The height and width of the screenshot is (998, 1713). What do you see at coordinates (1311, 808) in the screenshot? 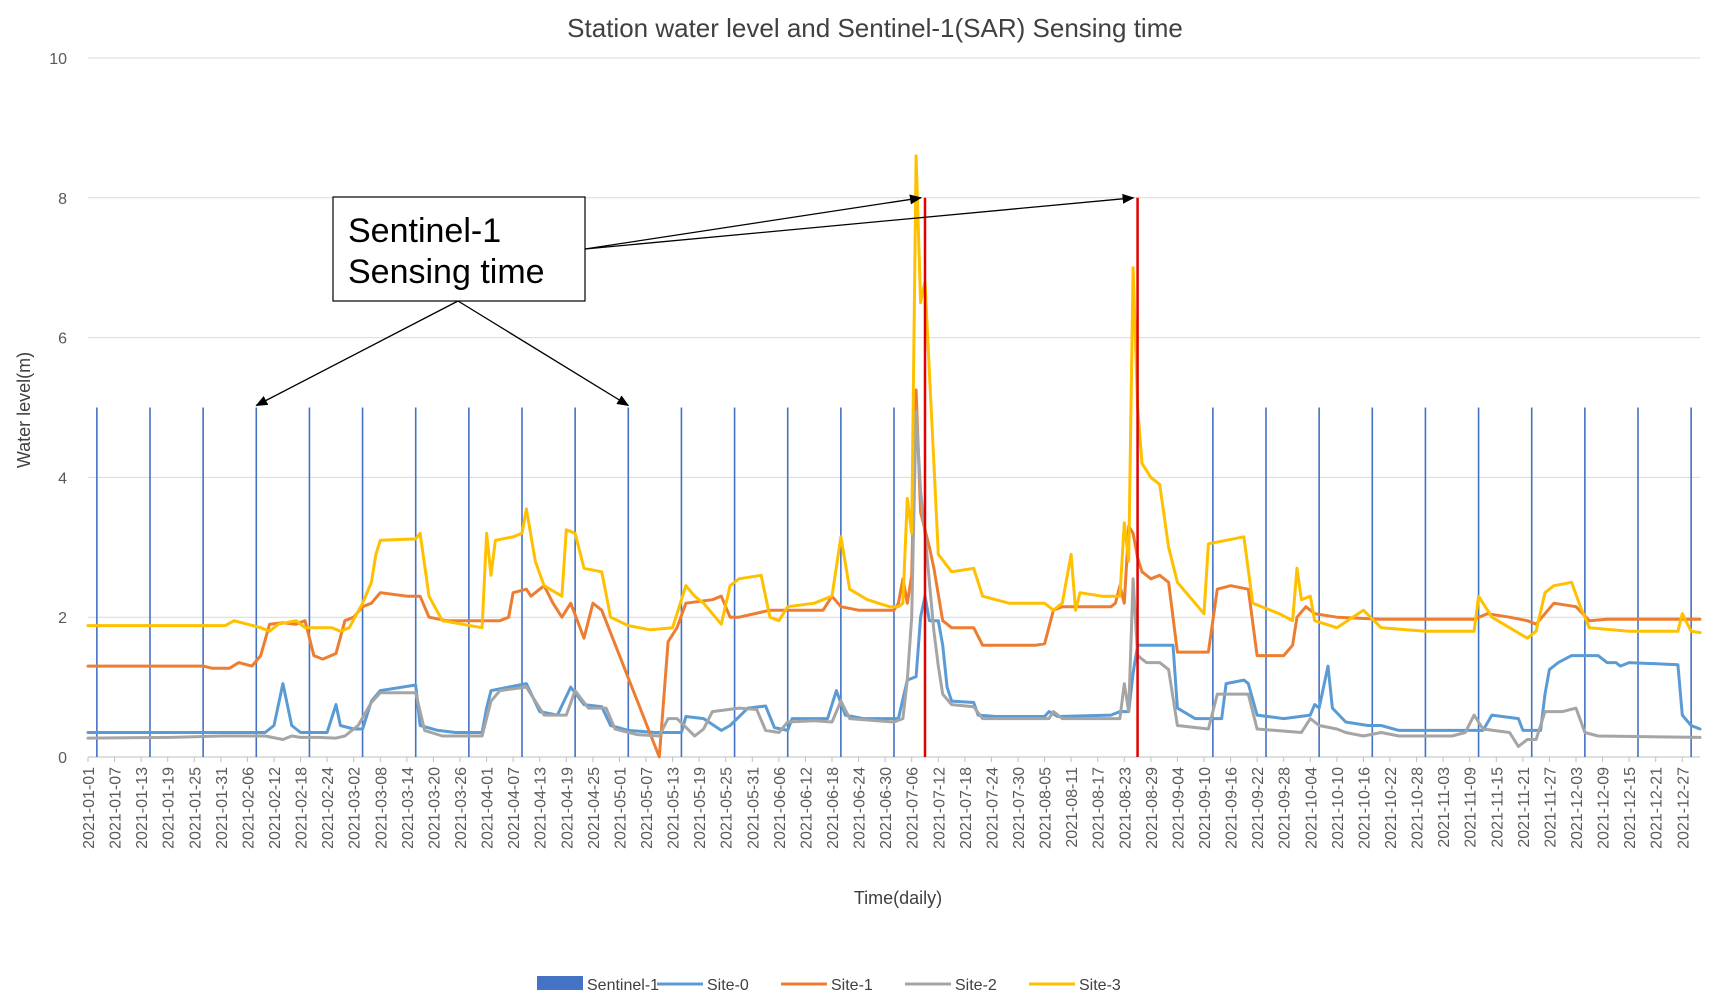
I see `x-tick-label: 2021-10-04` at bounding box center [1311, 808].